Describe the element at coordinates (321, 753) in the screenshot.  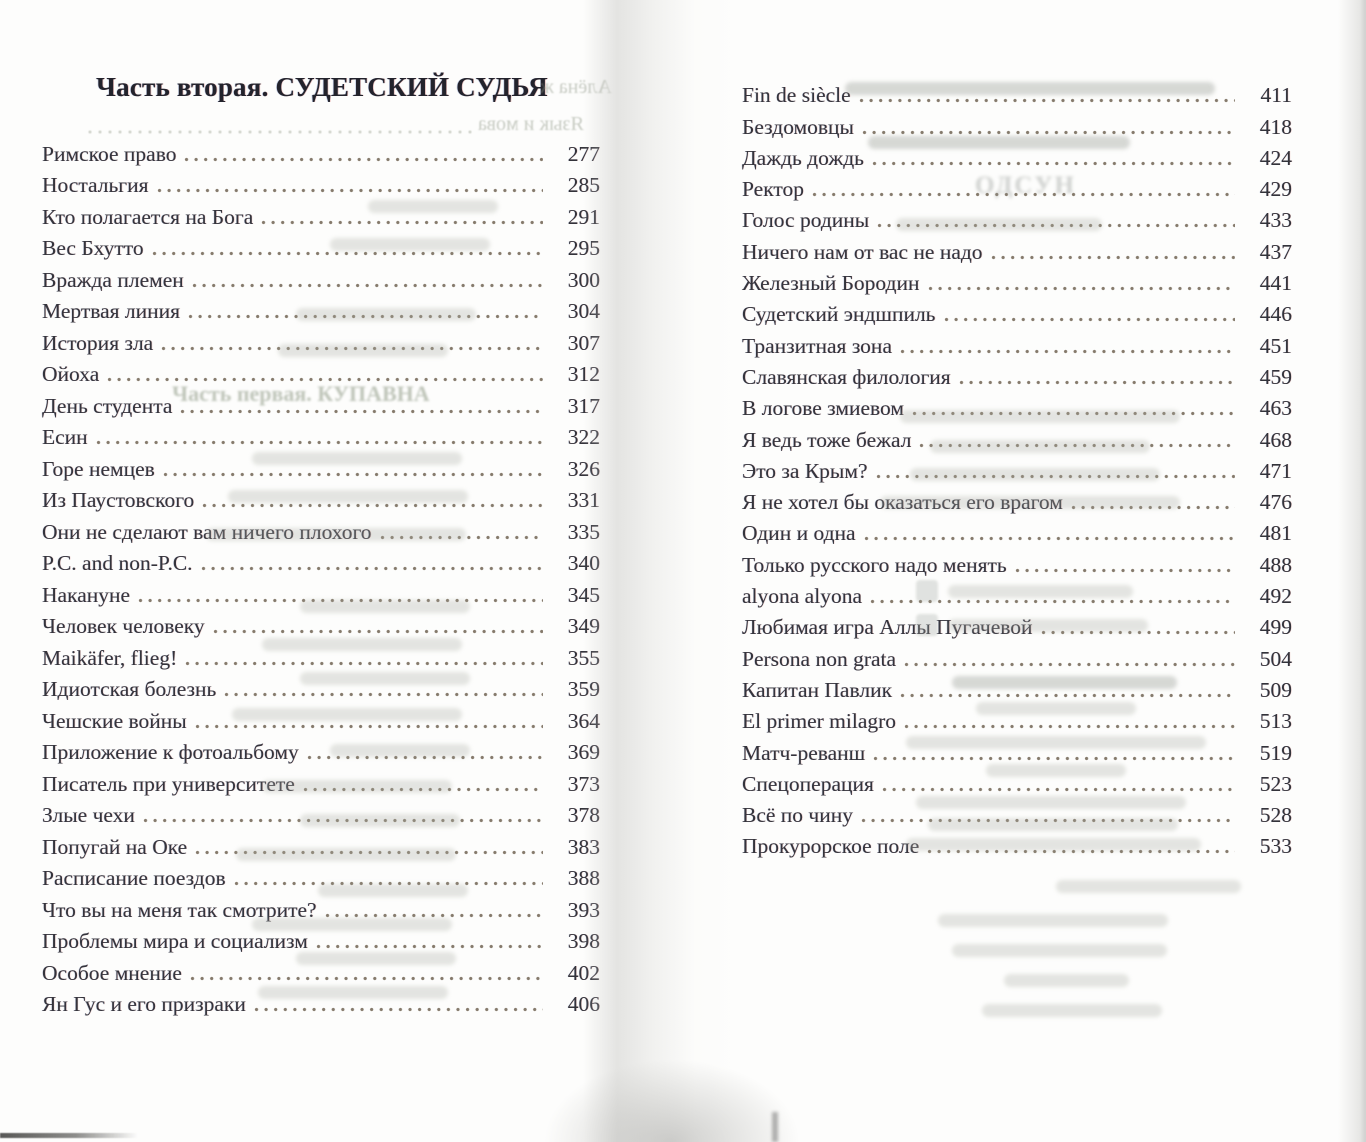
I see `toc-entry: Приложение к фотоальбому 369` at that location.